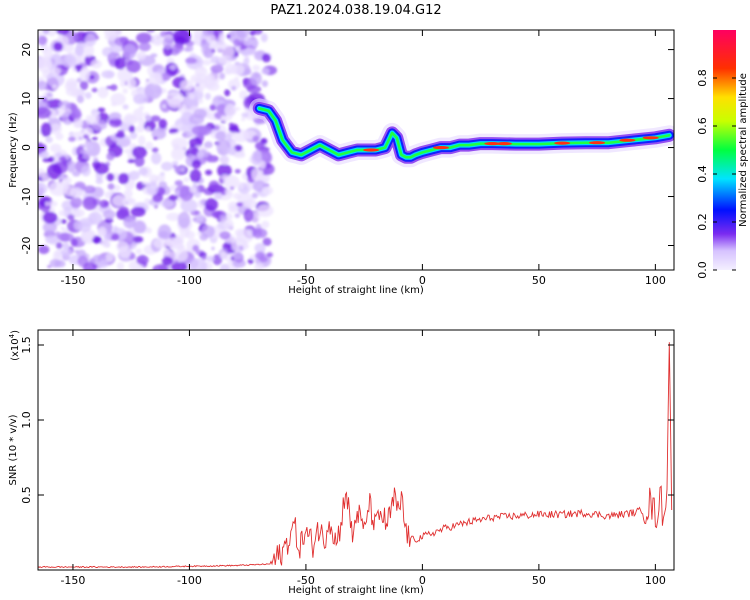 This screenshot has height=600, width=750. What do you see at coordinates (702, 174) in the screenshot?
I see `colorbar-tick-label: 0.4` at bounding box center [702, 174].